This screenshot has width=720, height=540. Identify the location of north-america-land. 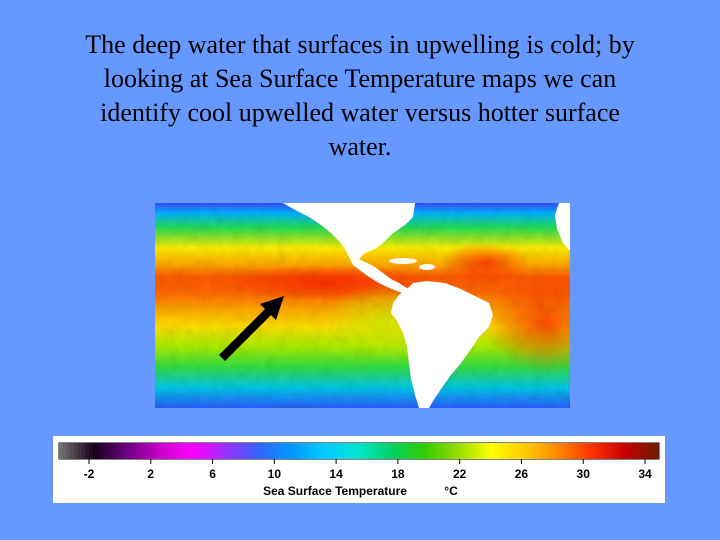
(349, 249).